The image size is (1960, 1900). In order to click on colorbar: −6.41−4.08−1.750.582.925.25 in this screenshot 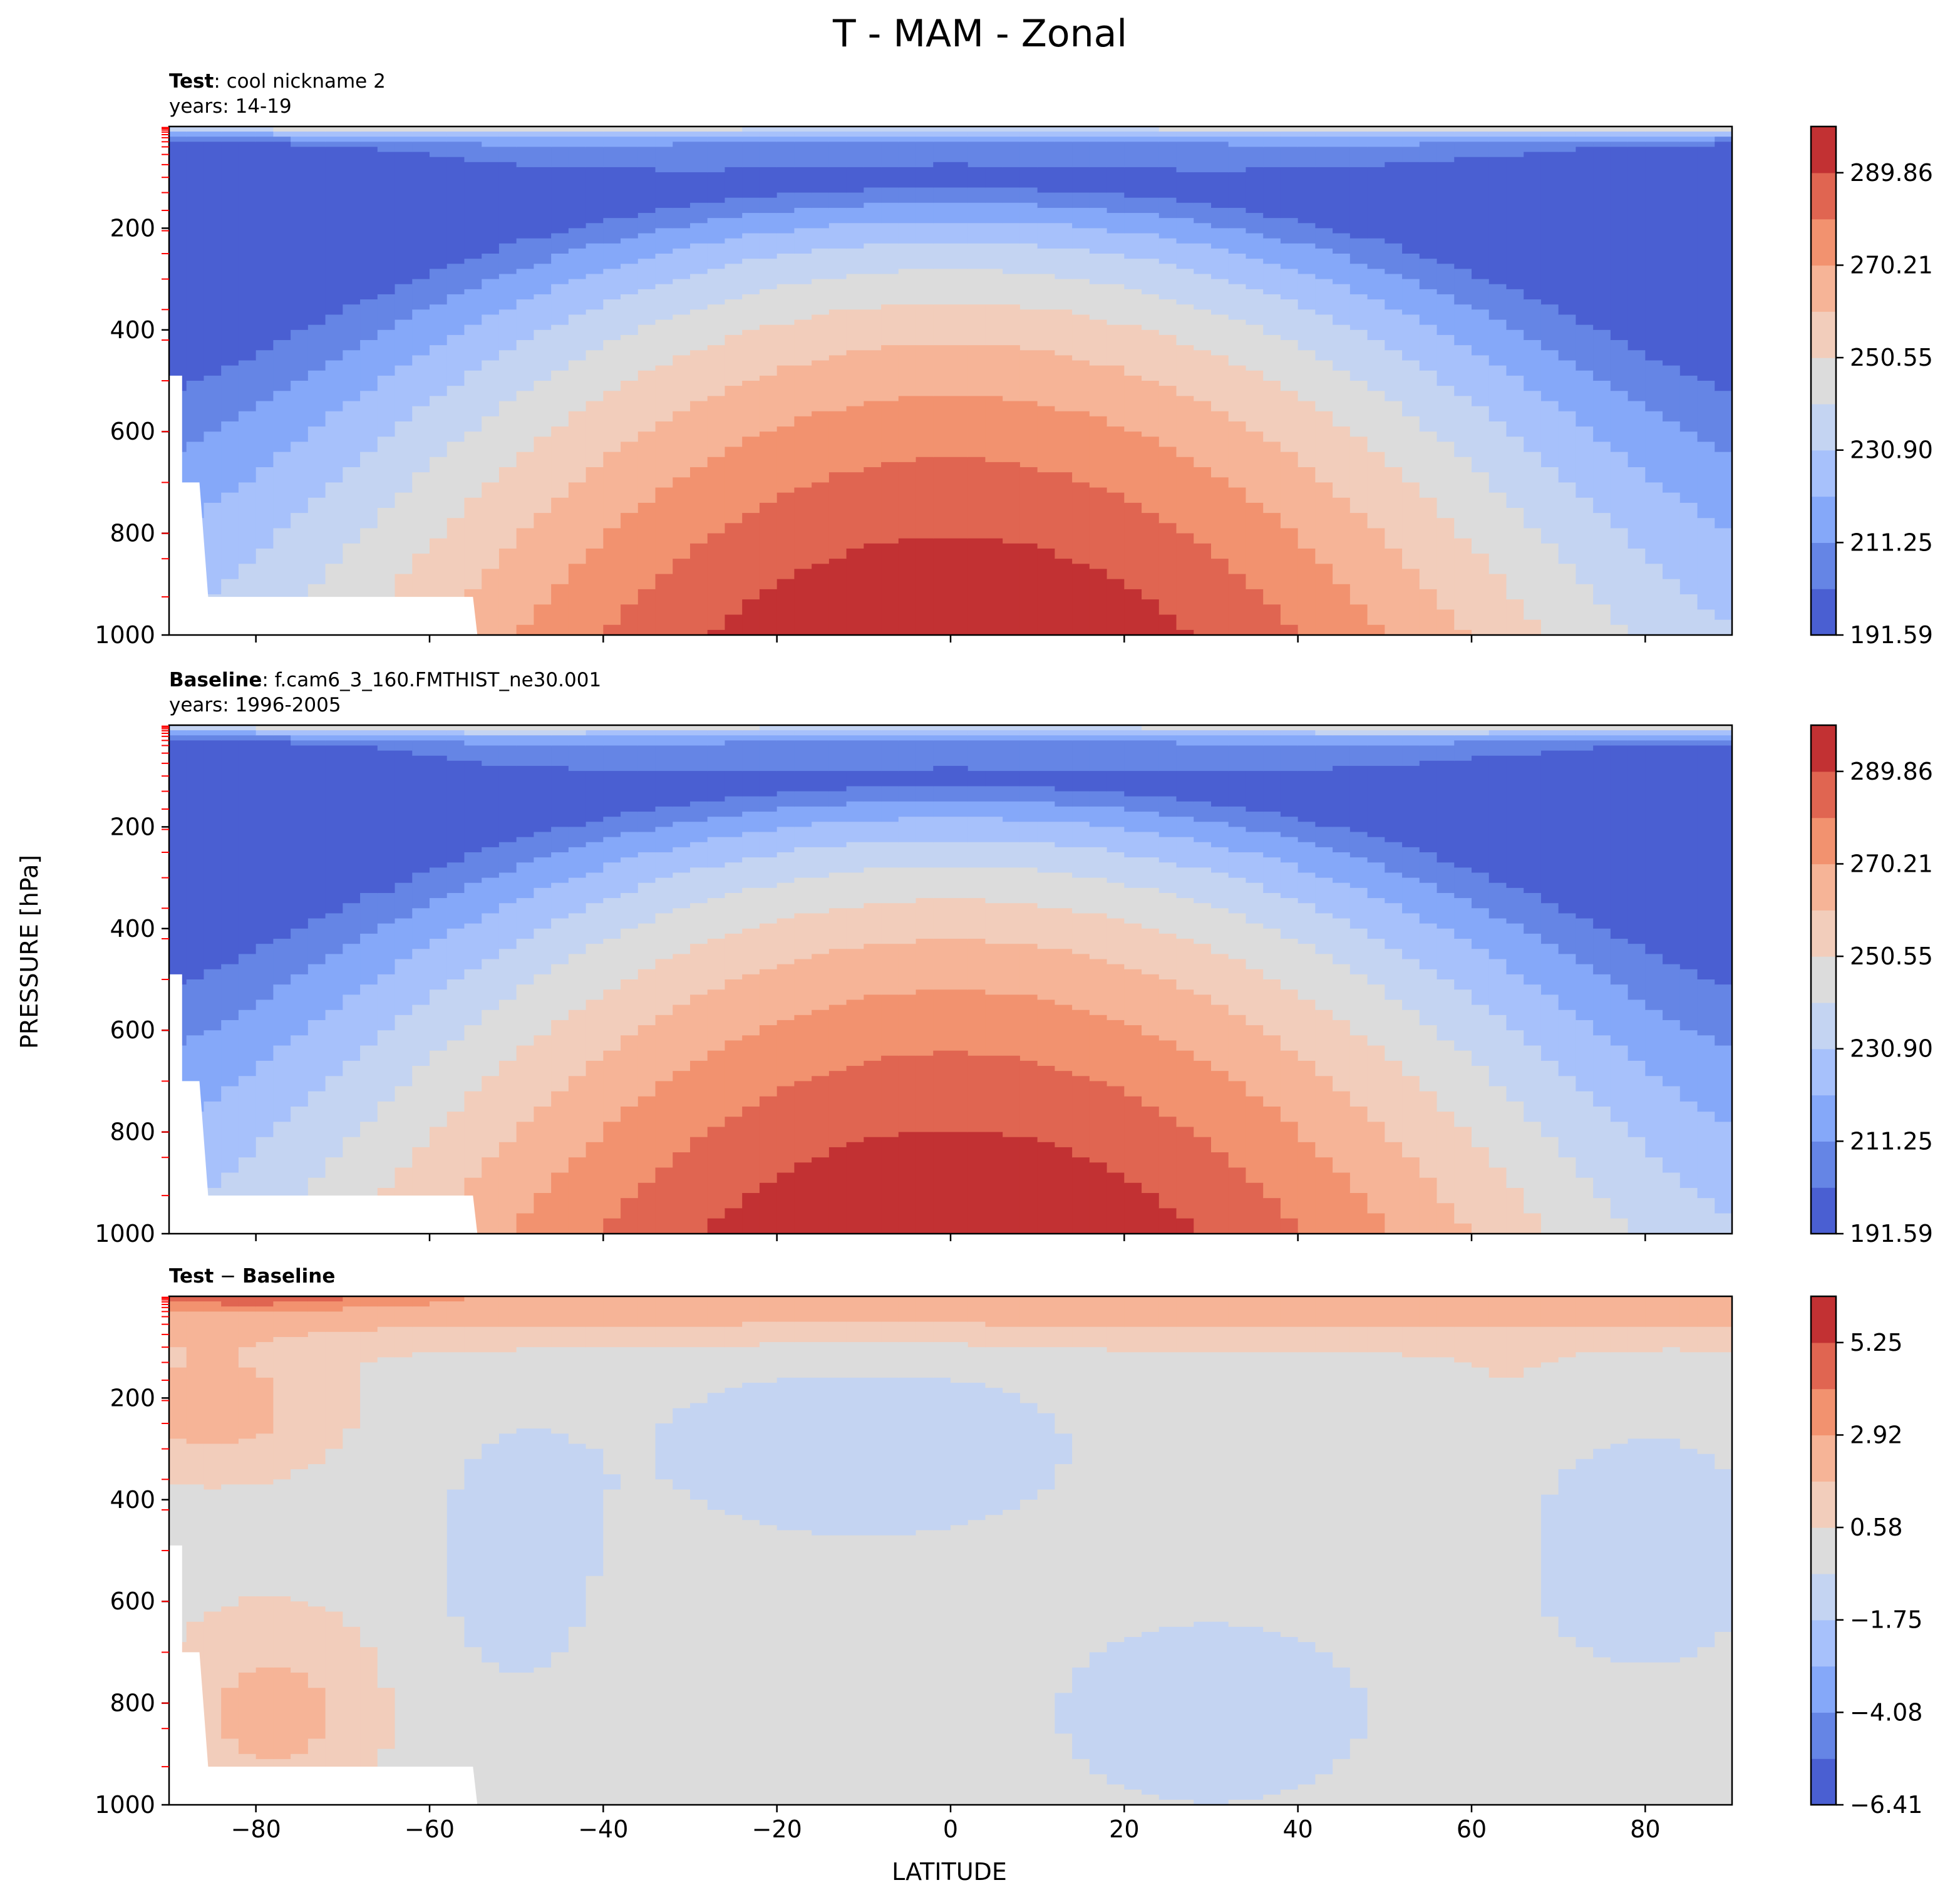, I will do `click(1866, 1557)`.